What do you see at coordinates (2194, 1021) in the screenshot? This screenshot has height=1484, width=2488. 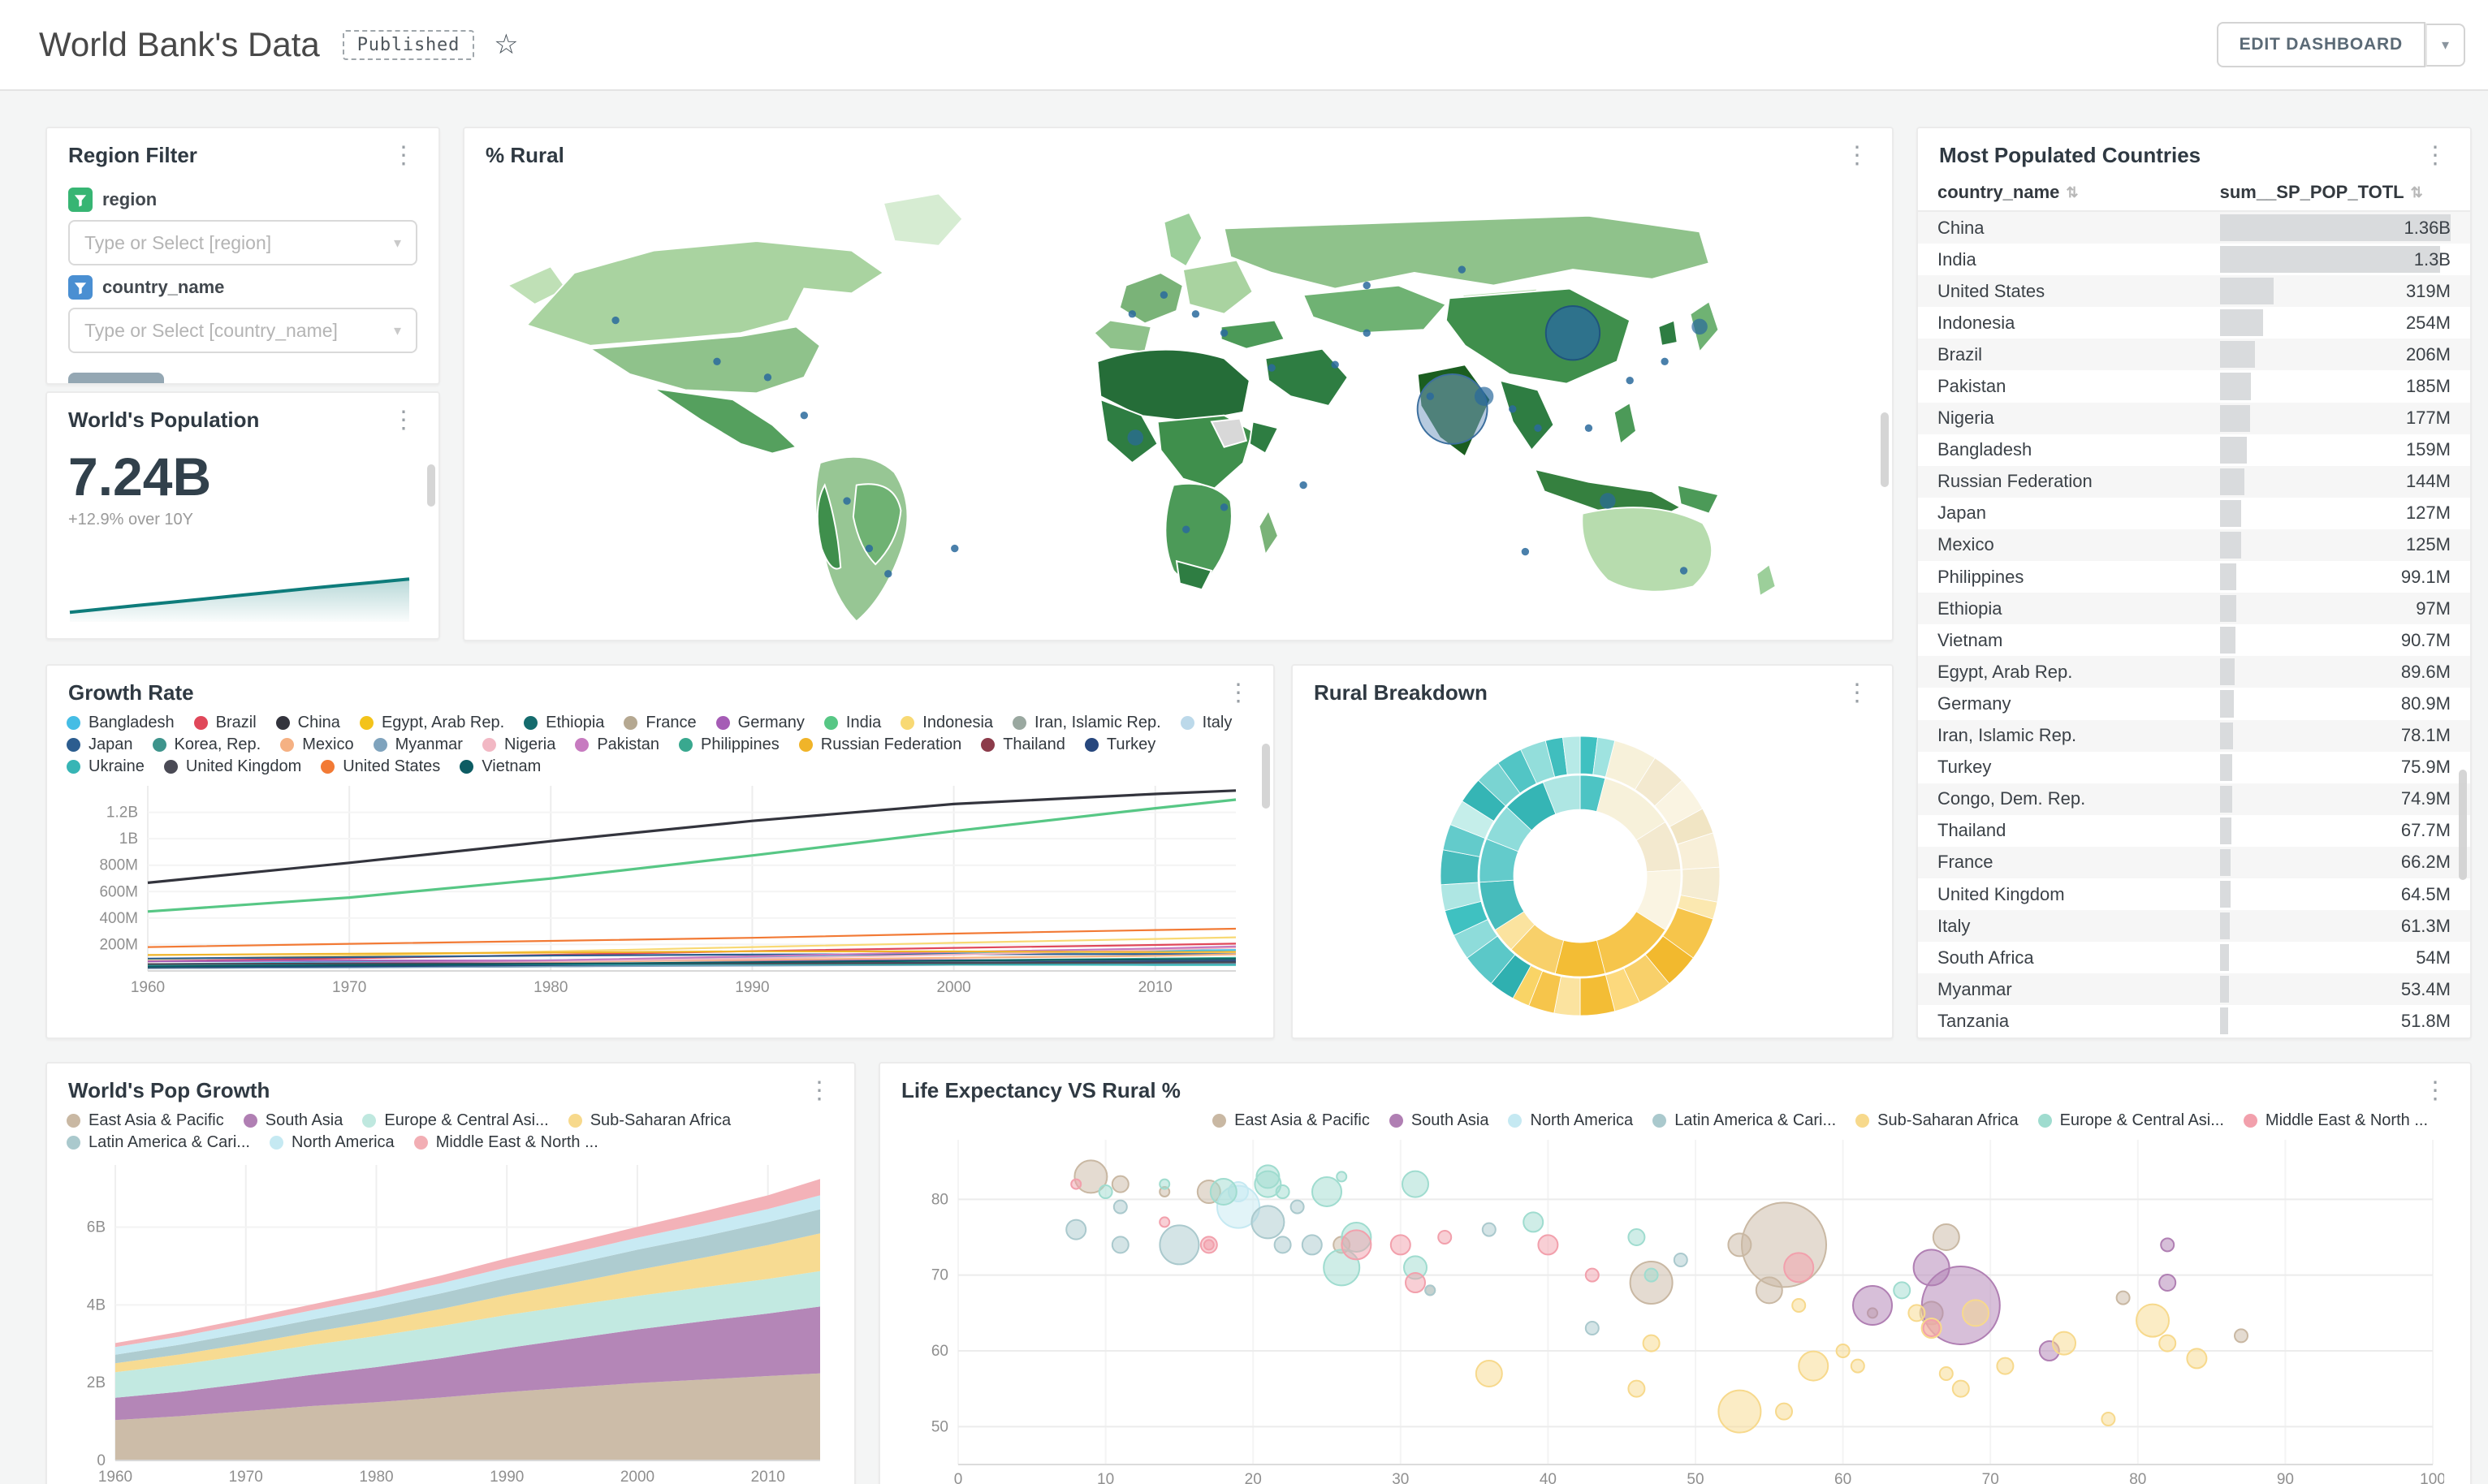 I see `table-row: Tanzania 51.8M` at bounding box center [2194, 1021].